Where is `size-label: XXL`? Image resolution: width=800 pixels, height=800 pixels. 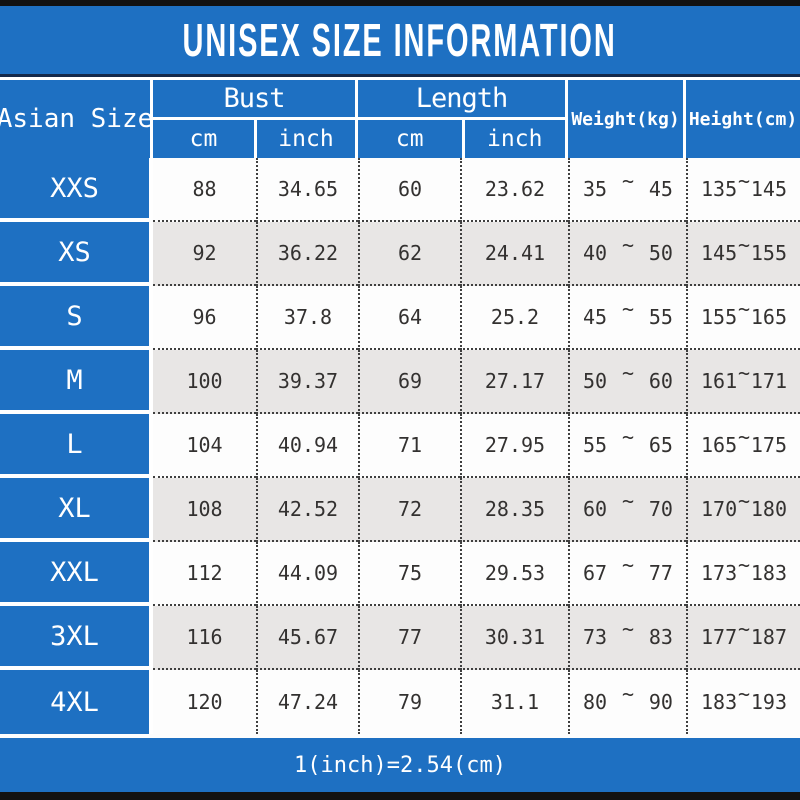 size-label: XXL is located at coordinates (74, 572).